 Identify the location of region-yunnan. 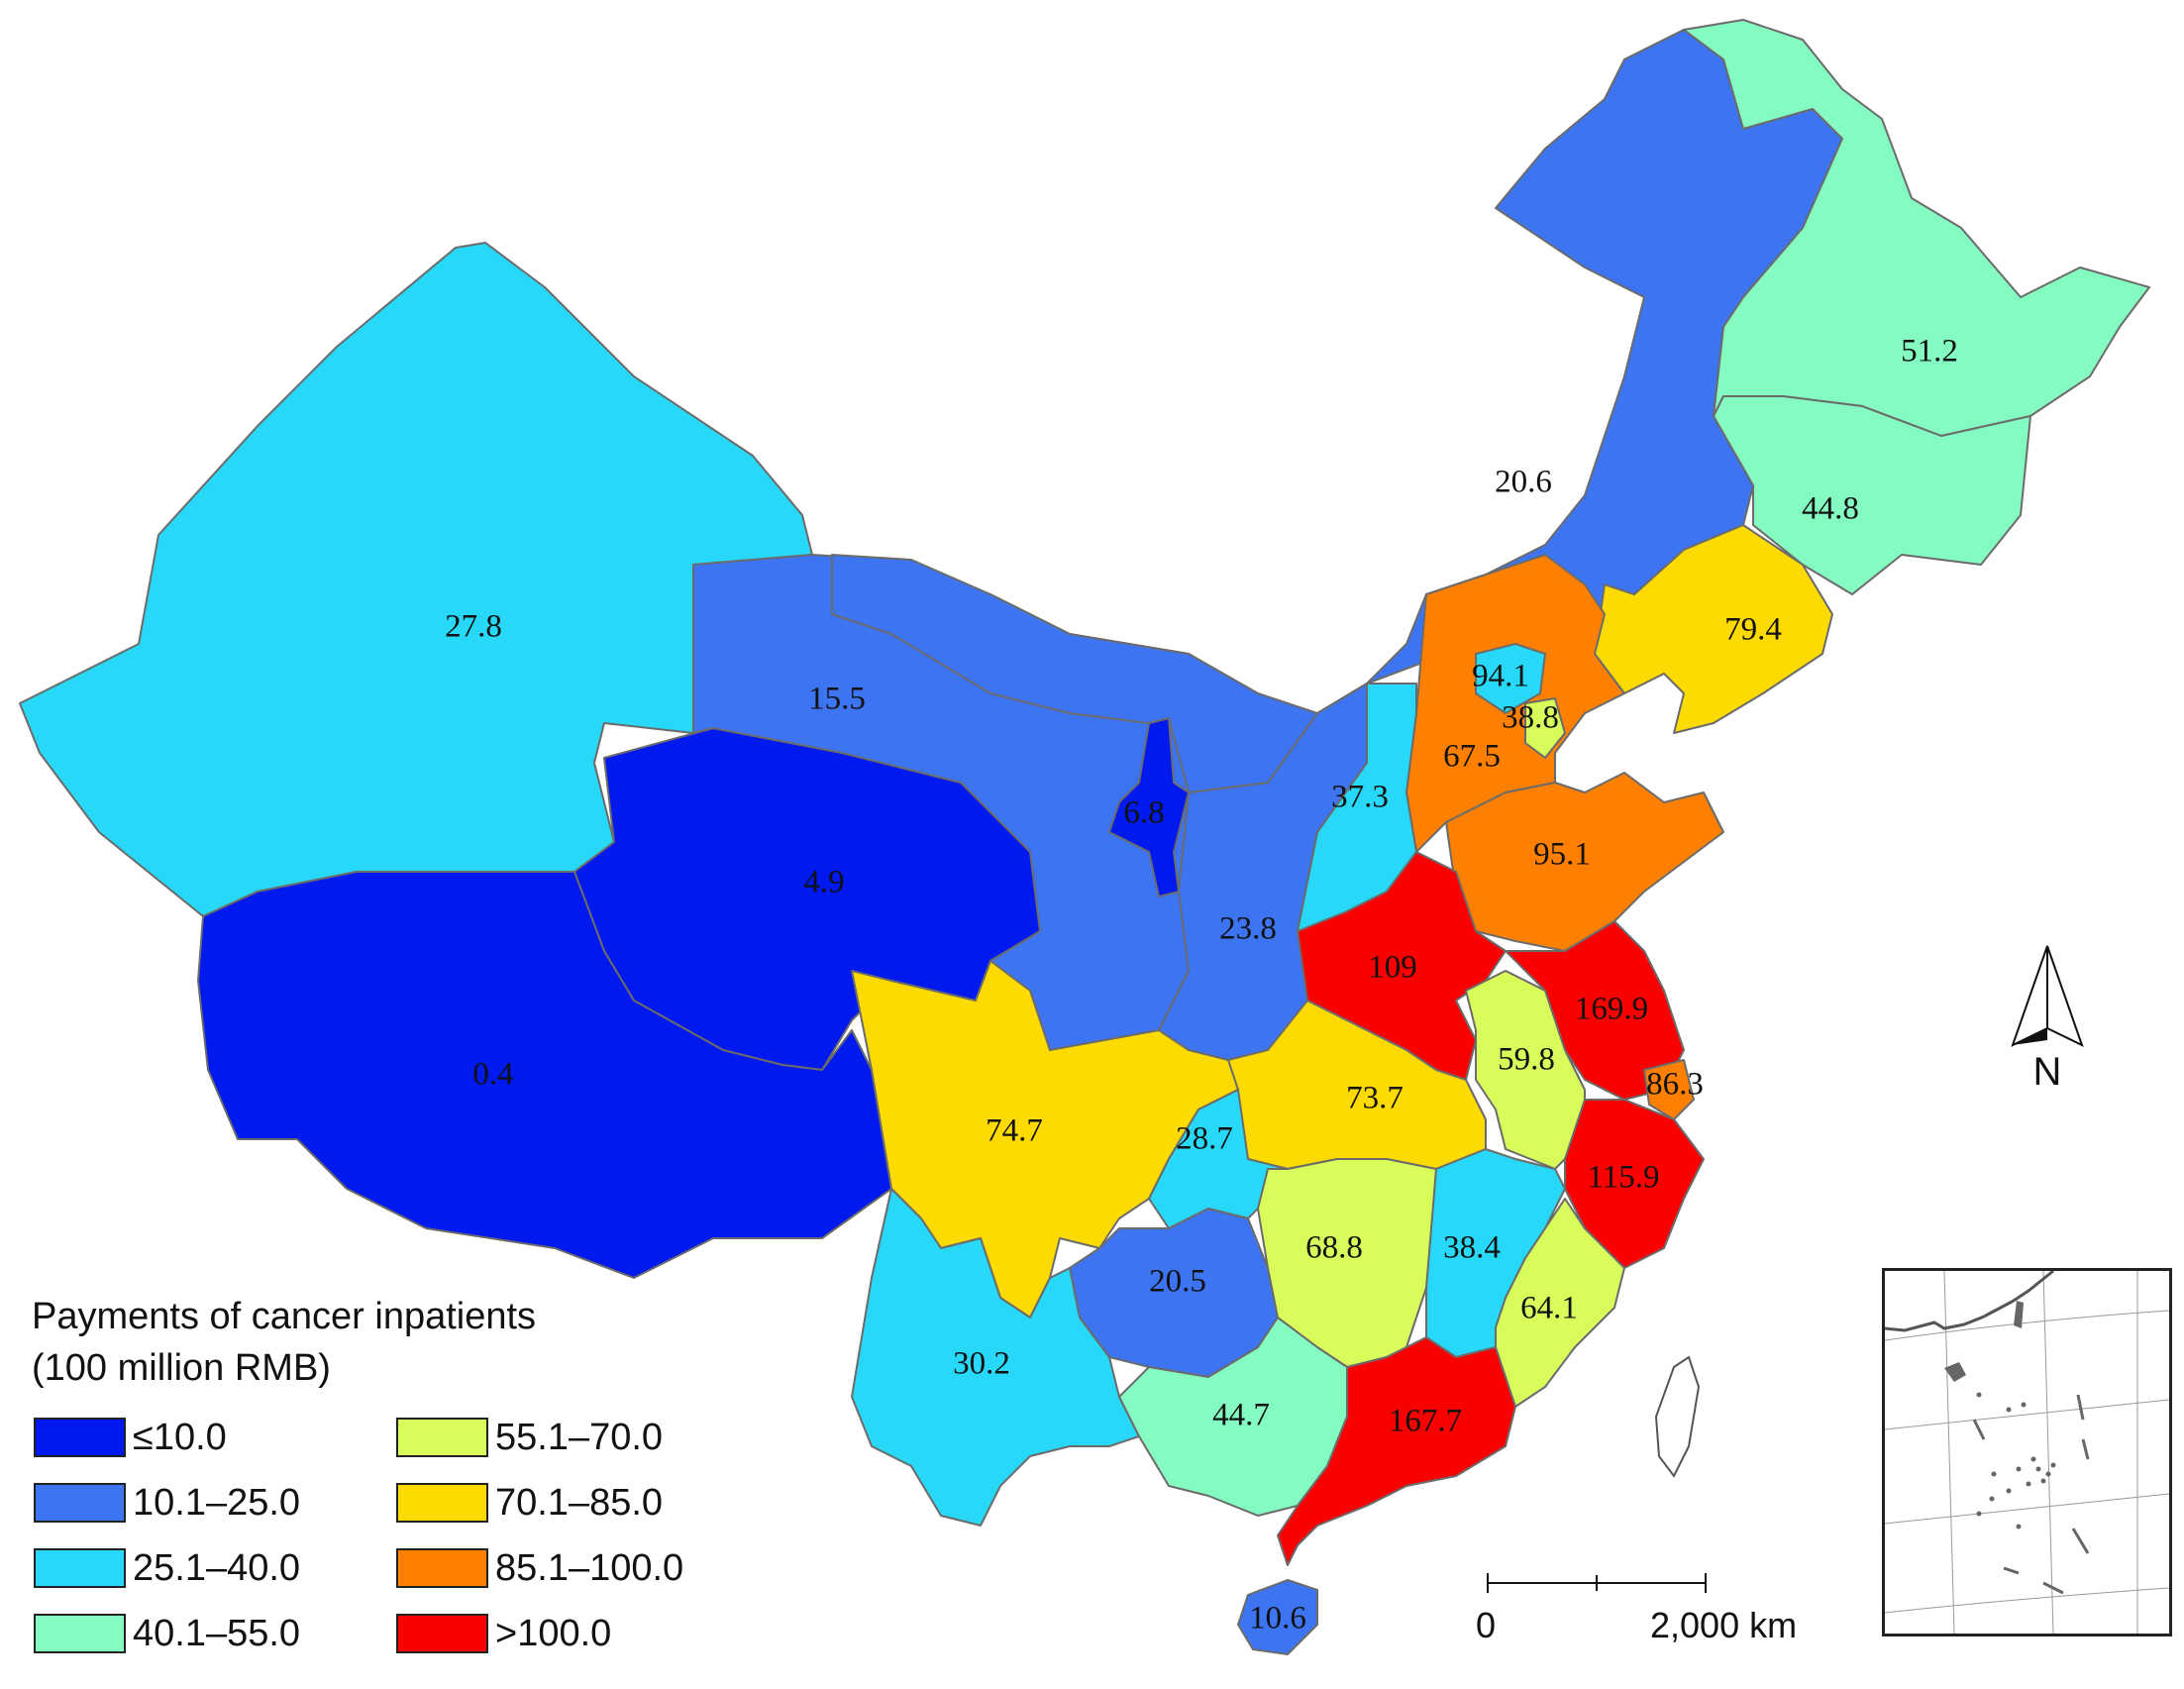
(995, 1357).